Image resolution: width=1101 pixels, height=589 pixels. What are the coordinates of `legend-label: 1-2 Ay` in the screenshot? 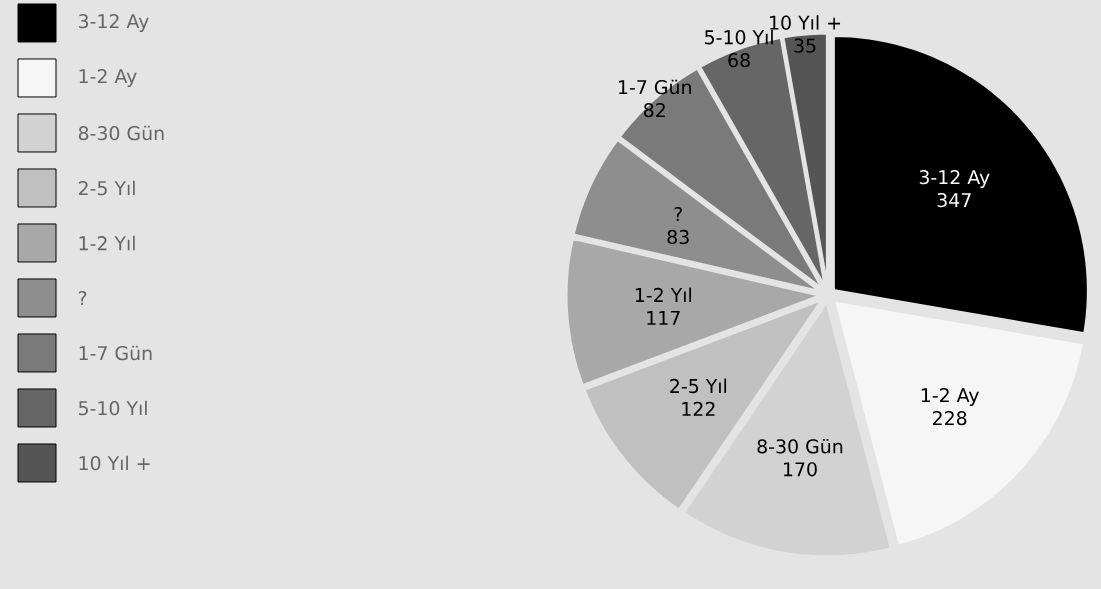 It's located at (108, 77).